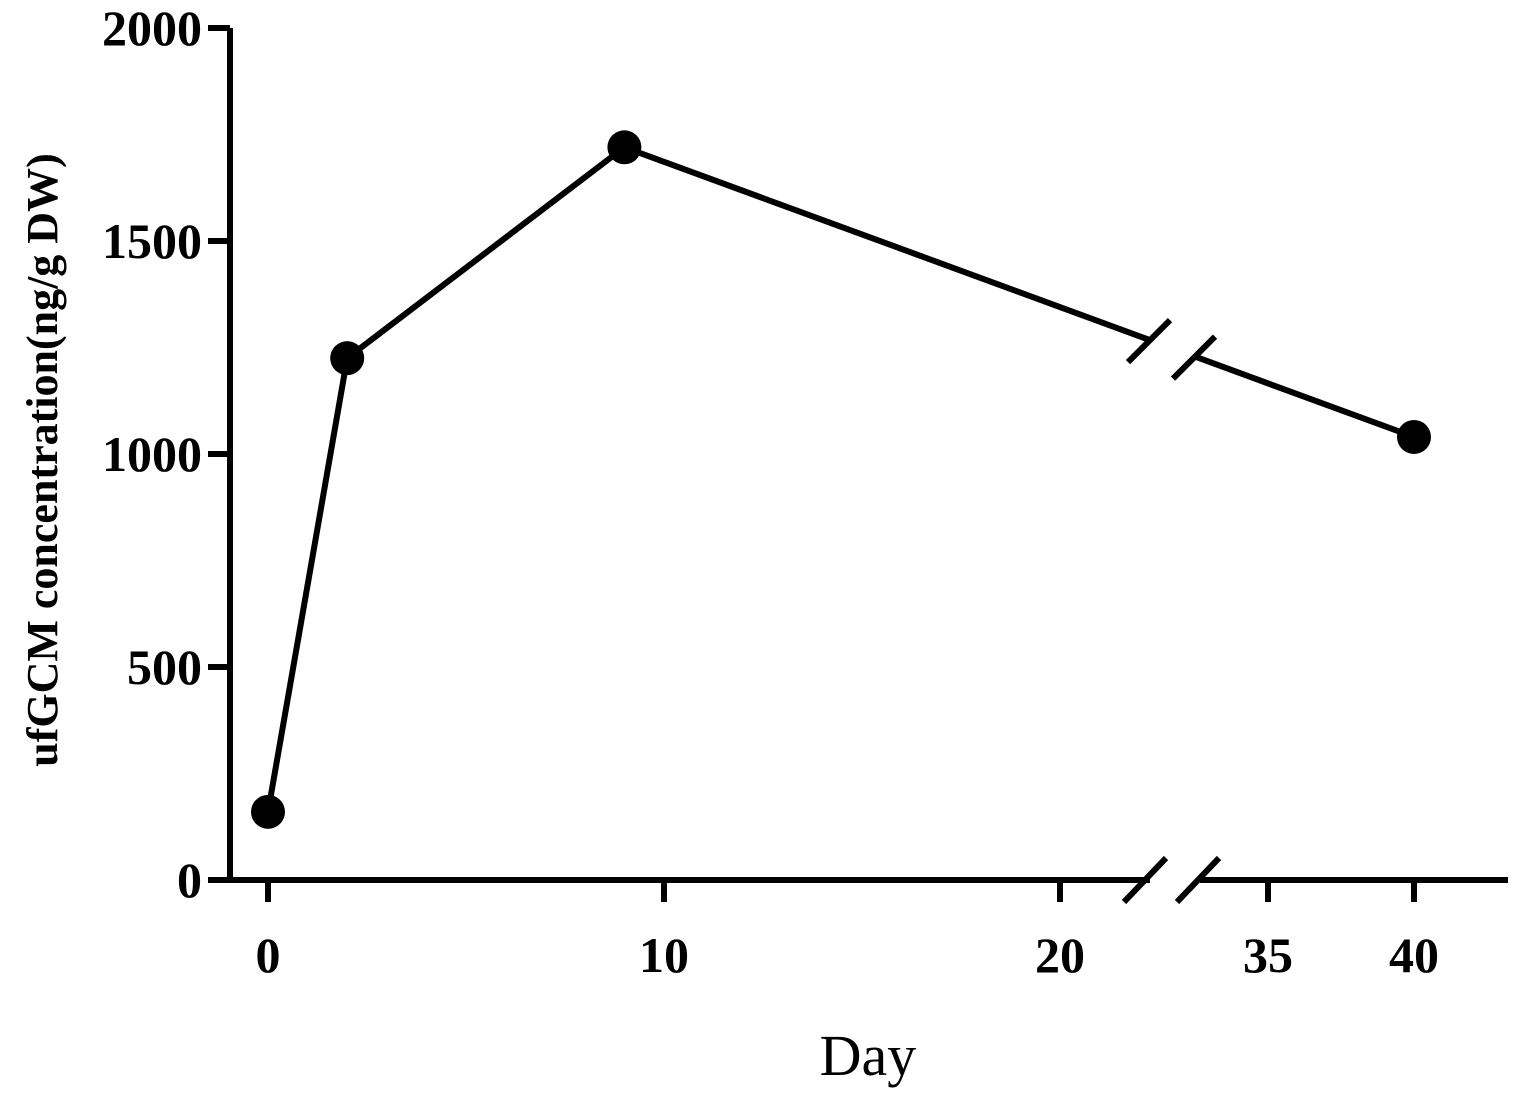 Image resolution: width=1520 pixels, height=1100 pixels. What do you see at coordinates (189, 880) in the screenshot?
I see `y-tick-label: 0` at bounding box center [189, 880].